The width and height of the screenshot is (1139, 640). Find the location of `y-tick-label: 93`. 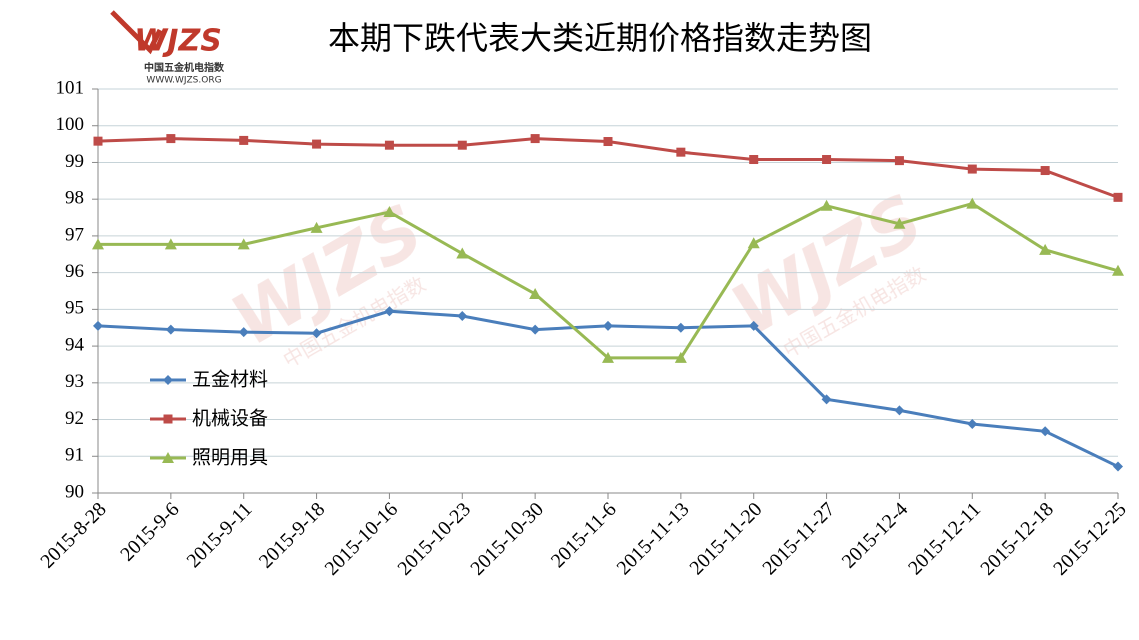

y-tick-label: 93 is located at coordinates (74, 381).